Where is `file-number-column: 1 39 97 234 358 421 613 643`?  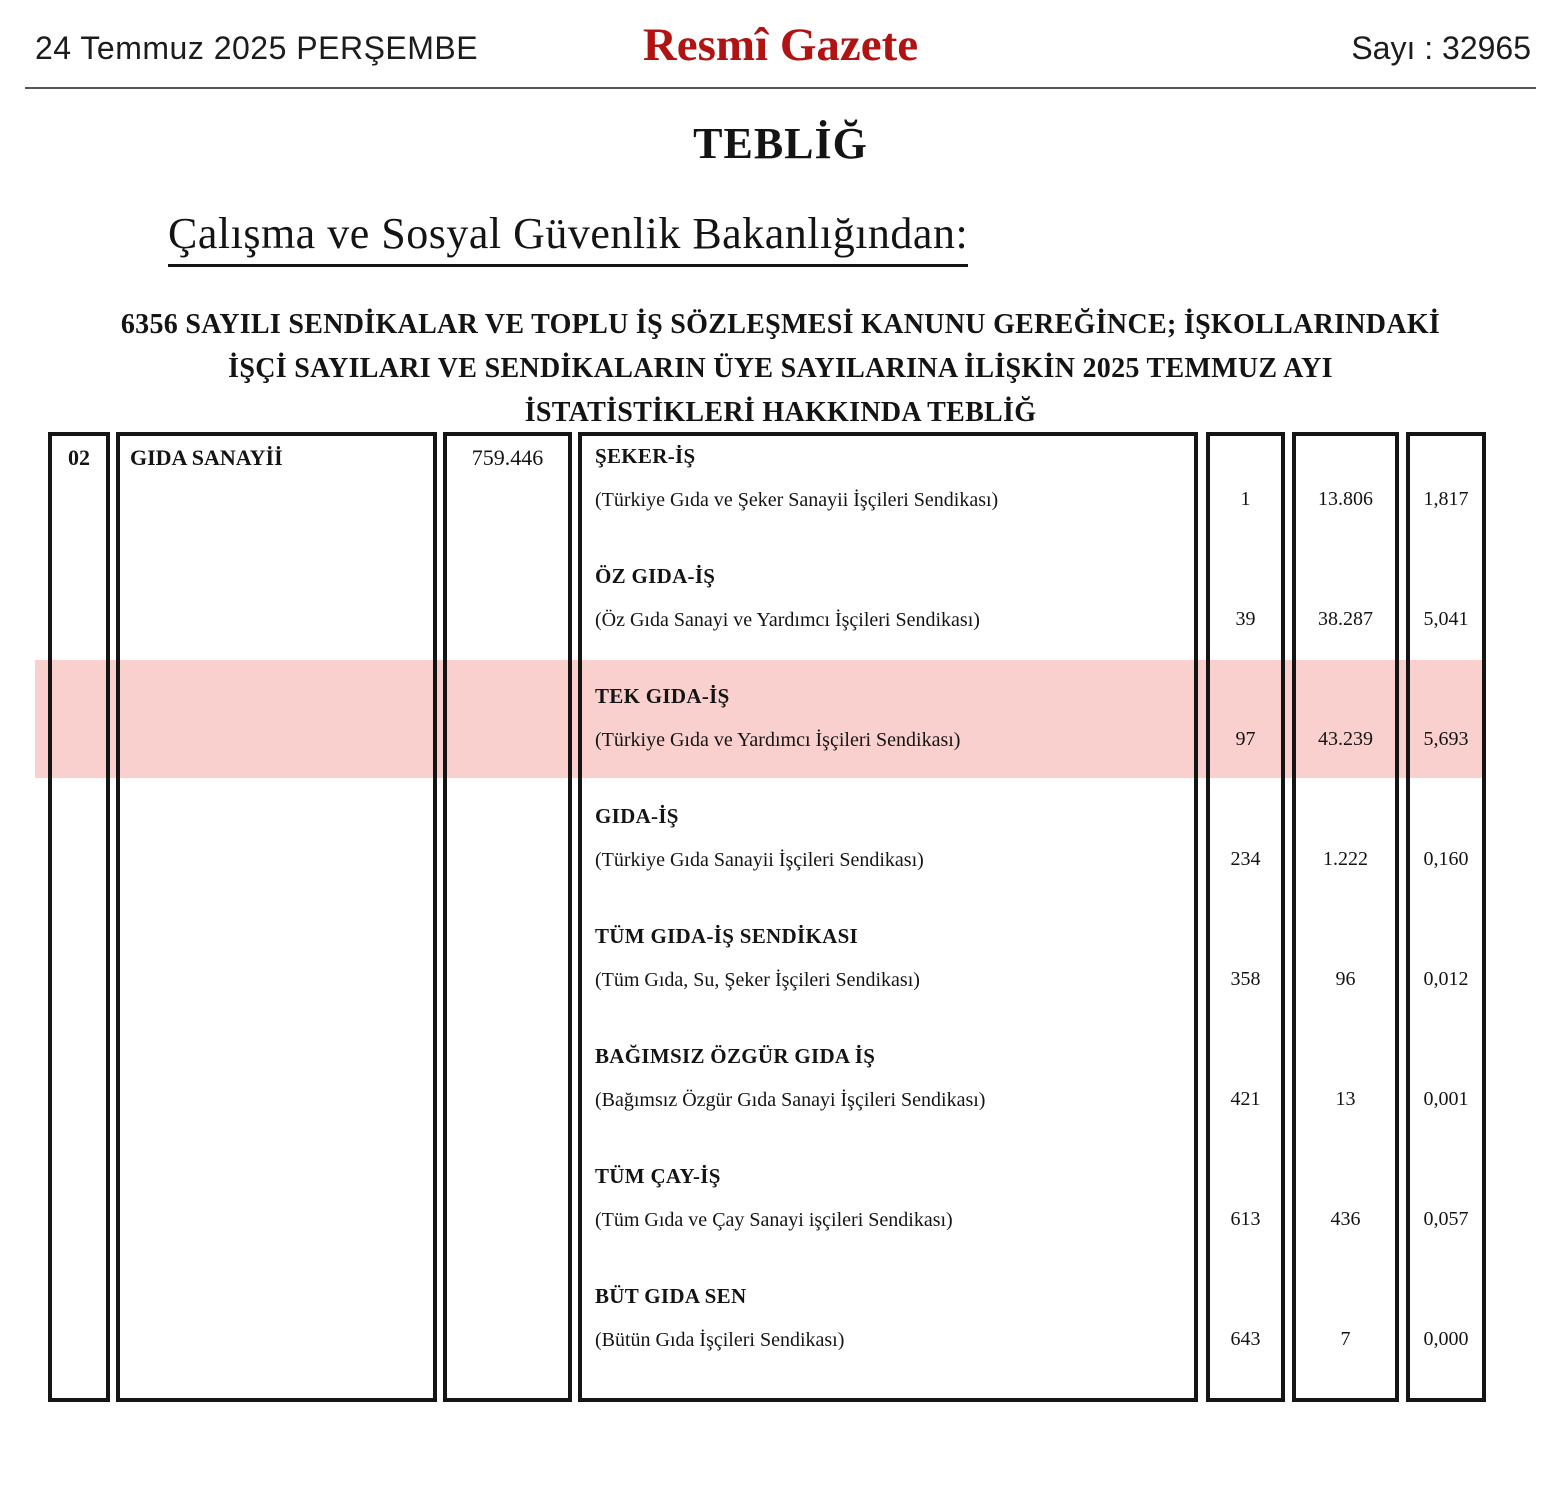
file-number-column: 1 39 97 234 358 421 613 643 is located at coordinates (1245, 917).